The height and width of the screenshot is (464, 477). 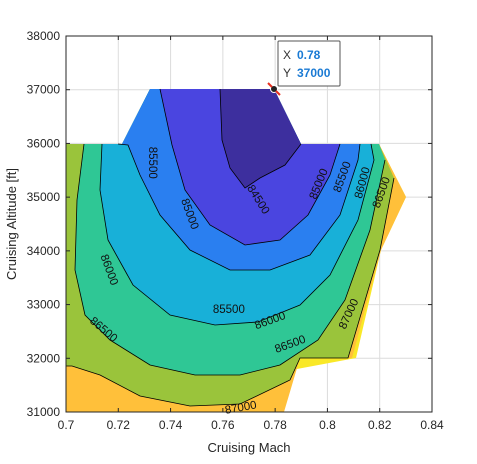 I want to click on y-tick-label: 38000, so click(x=44, y=36).